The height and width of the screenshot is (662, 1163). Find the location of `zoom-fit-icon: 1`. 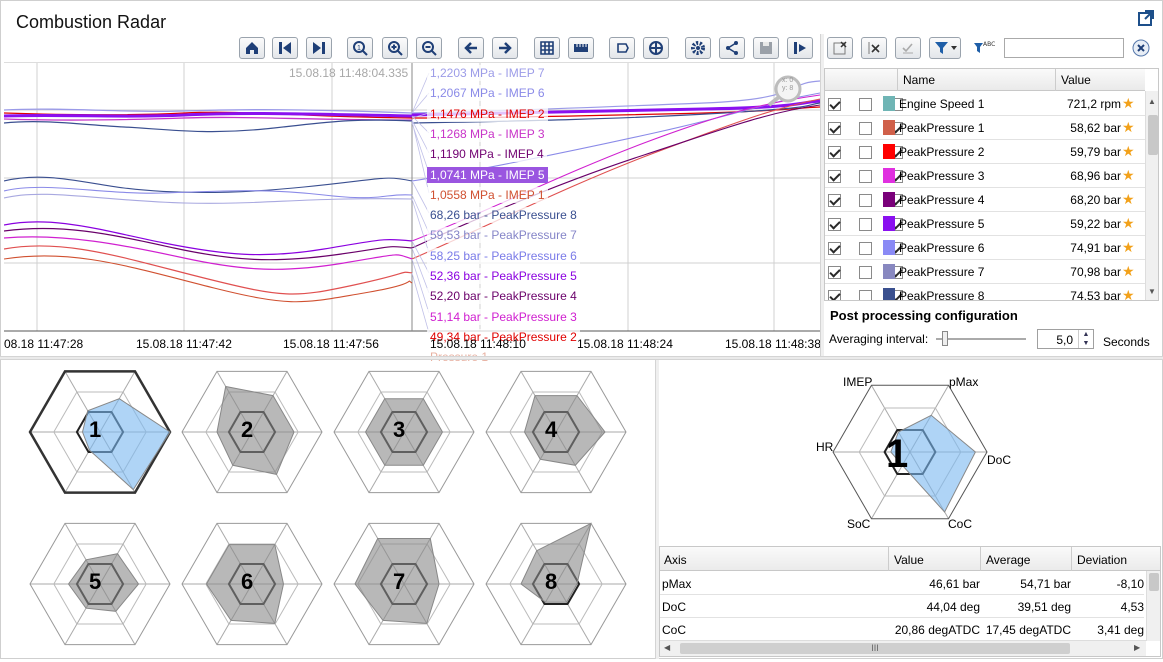

zoom-fit-icon: 1 is located at coordinates (360, 48).